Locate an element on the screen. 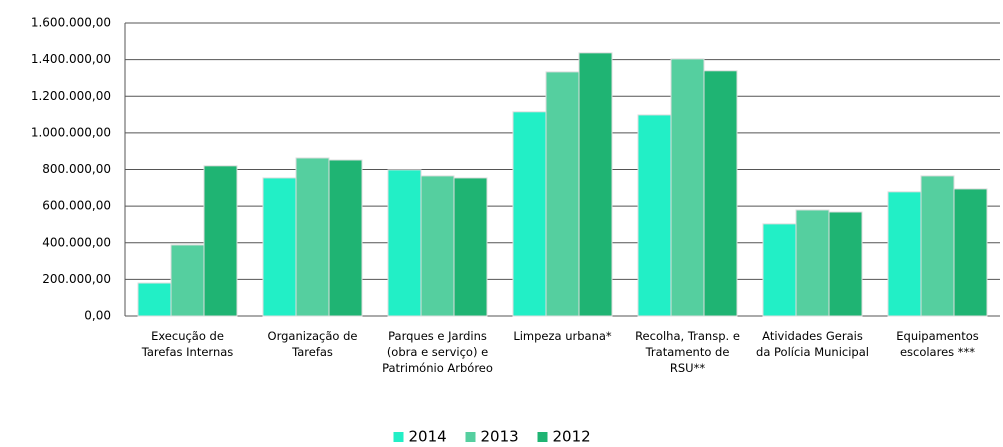  x-tick-label: Recolha, Transp. e Tratamento de RSU** is located at coordinates (687, 352).